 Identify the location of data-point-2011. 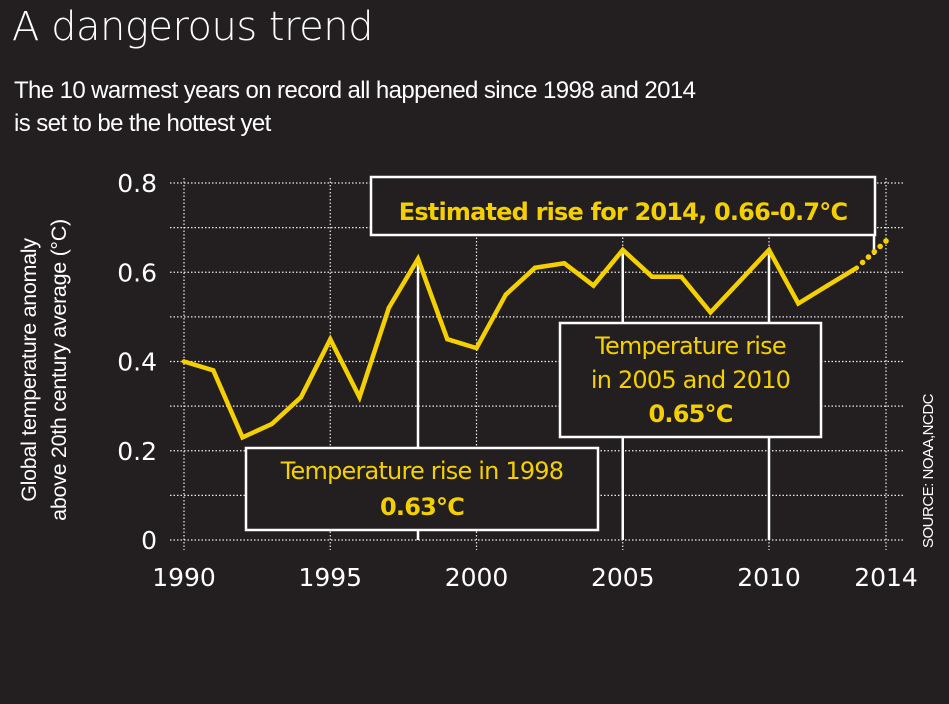
(798, 303).